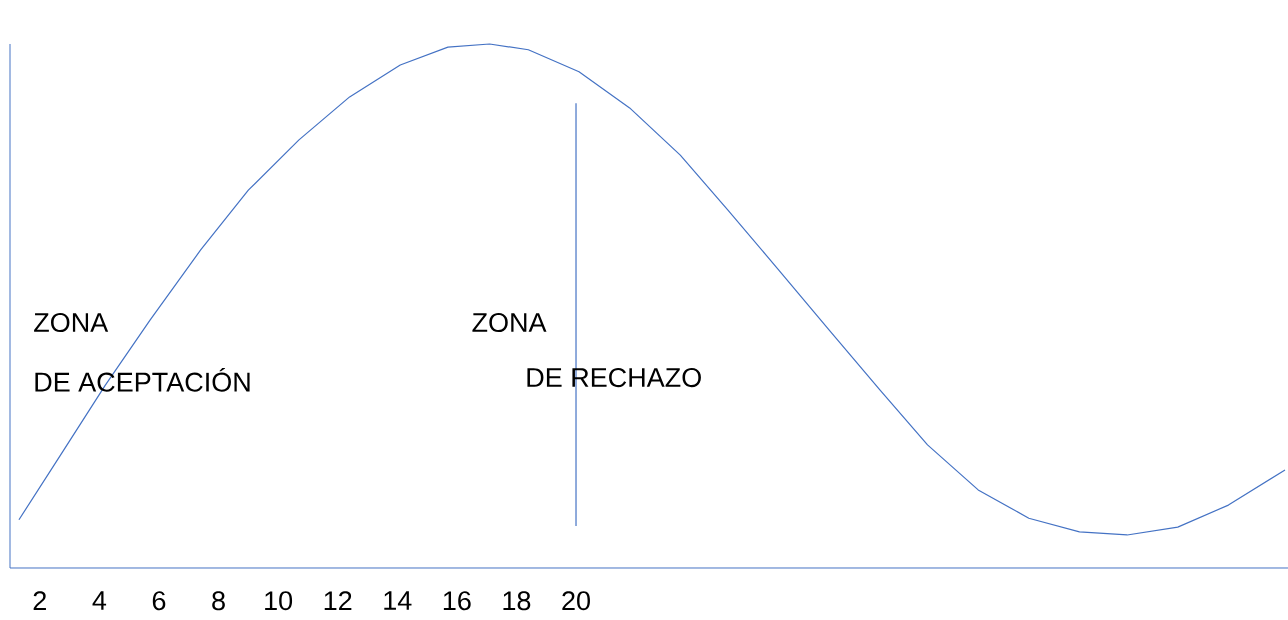 This screenshot has height=620, width=1288. What do you see at coordinates (338, 601) in the screenshot?
I see `x-tick-label: 12` at bounding box center [338, 601].